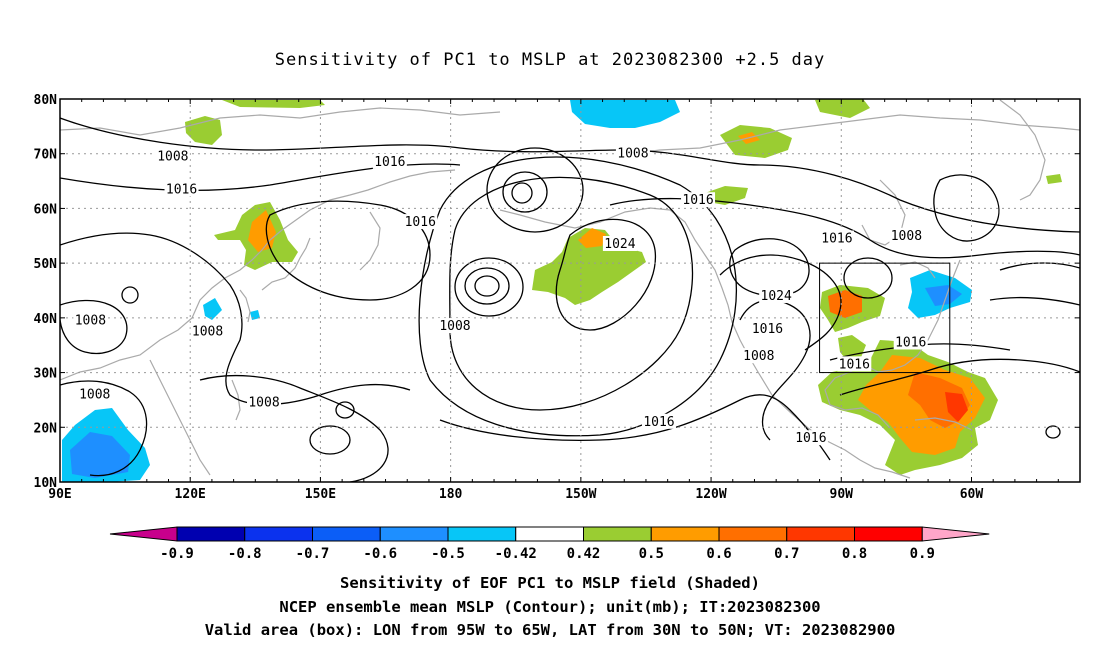  What do you see at coordinates (922, 554) in the screenshot?
I see `colorbar-label: 0.9` at bounding box center [922, 554].